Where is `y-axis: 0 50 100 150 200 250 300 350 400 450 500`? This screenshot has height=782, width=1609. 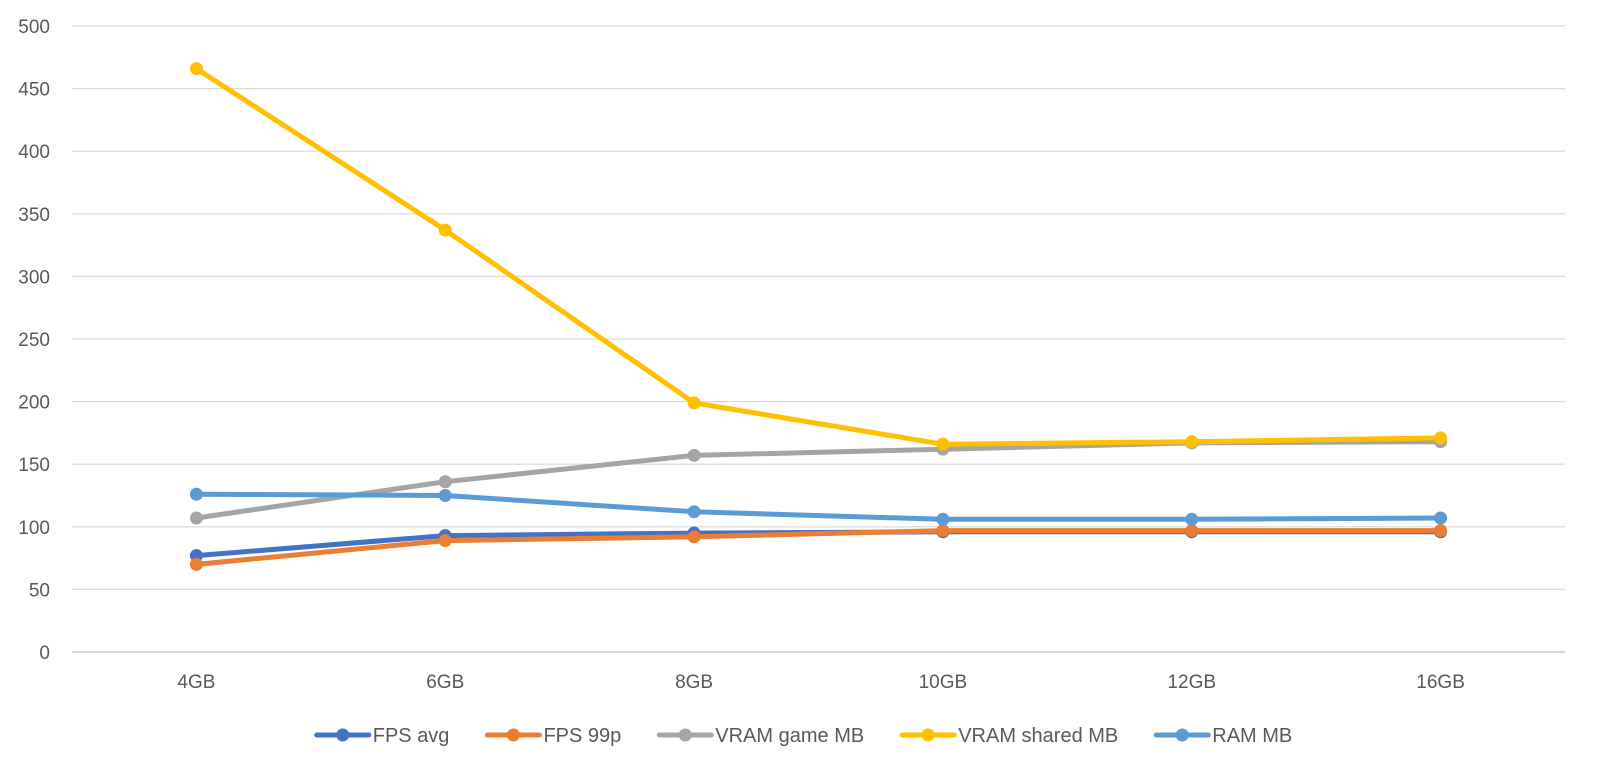 y-axis: 0 50 100 150 200 250 300 350 400 450 500 is located at coordinates (34, 340).